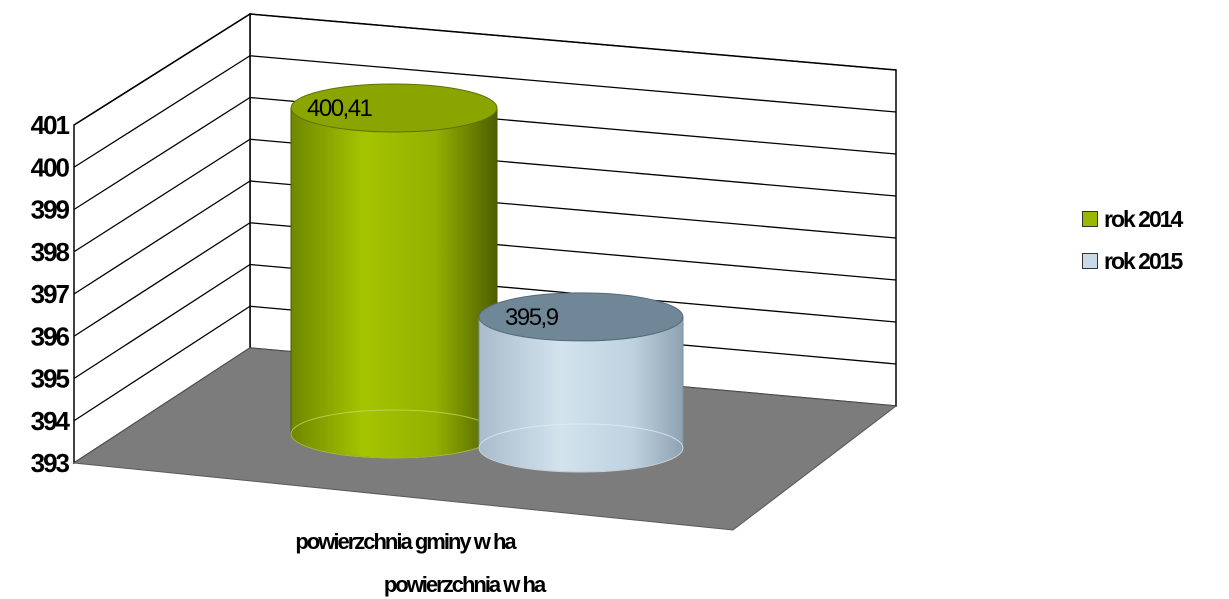  I want to click on y-tick-label: 393, so click(50, 463).